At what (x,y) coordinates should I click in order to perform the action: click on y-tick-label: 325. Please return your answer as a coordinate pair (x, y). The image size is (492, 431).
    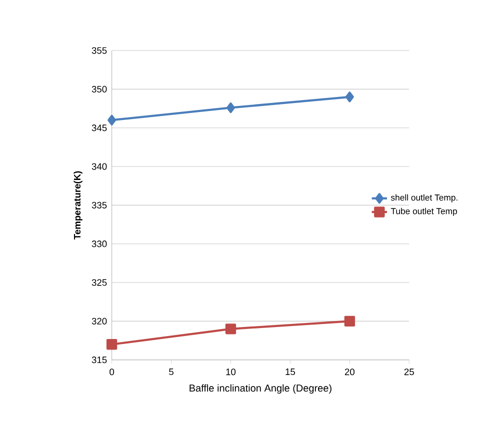
    Looking at the image, I should click on (99, 282).